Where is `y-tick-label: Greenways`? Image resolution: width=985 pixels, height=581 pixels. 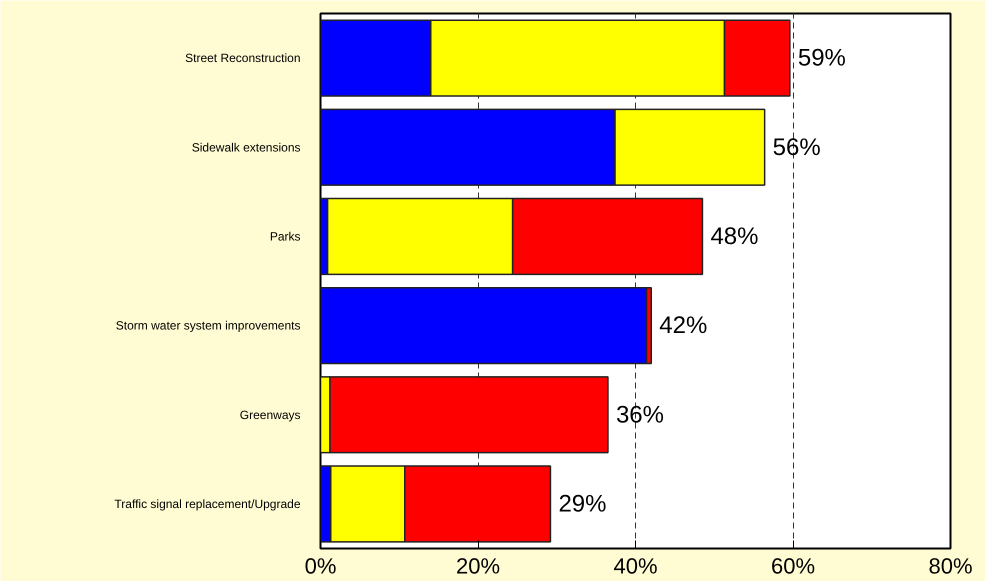 y-tick-label: Greenways is located at coordinates (270, 415).